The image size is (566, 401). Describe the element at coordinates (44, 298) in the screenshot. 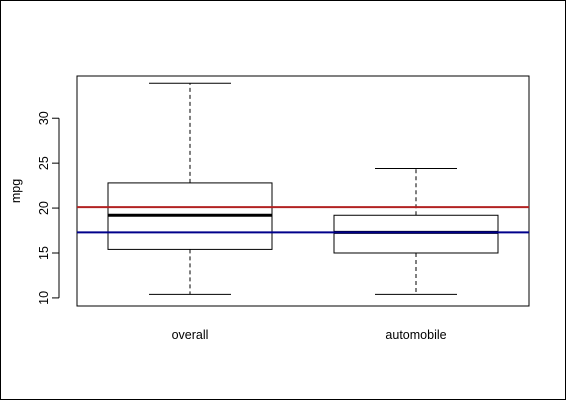

I see `y-tick-label: 10` at that location.